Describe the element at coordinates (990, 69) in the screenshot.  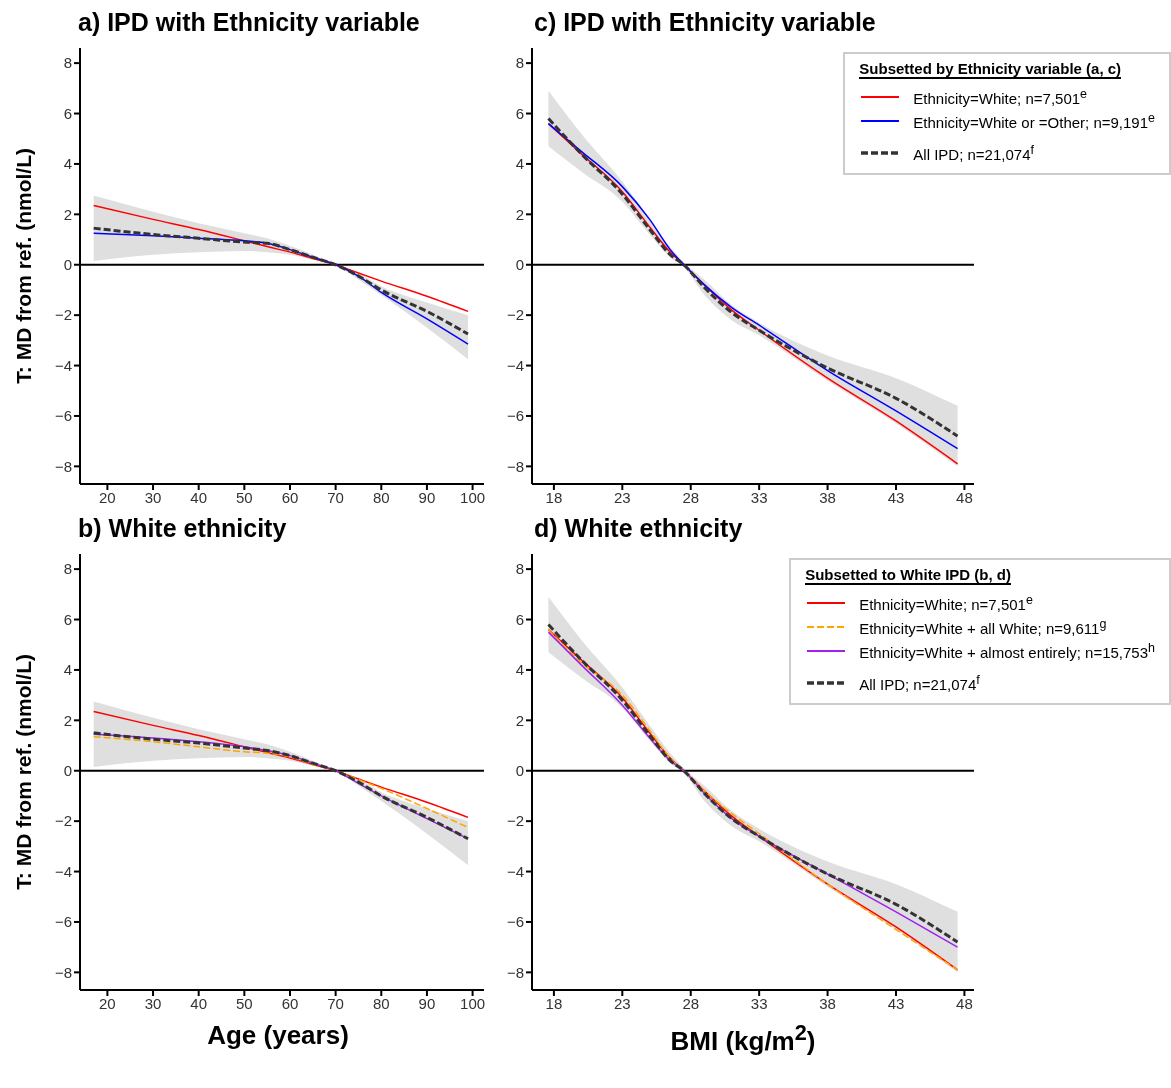
I see `legend-title: Subsetted by Ethnicity variable (a, c)` at that location.